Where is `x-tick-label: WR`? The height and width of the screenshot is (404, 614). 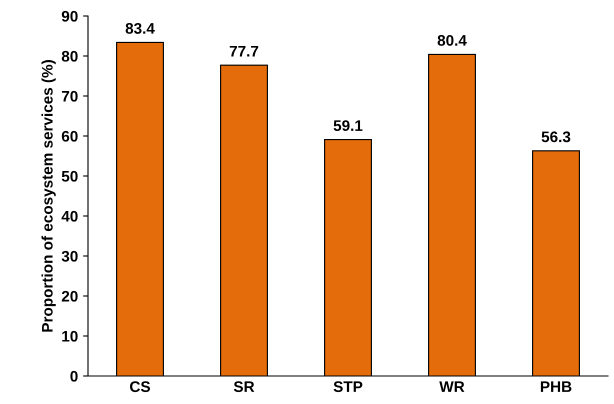
x-tick-label: WR is located at coordinates (451, 386).